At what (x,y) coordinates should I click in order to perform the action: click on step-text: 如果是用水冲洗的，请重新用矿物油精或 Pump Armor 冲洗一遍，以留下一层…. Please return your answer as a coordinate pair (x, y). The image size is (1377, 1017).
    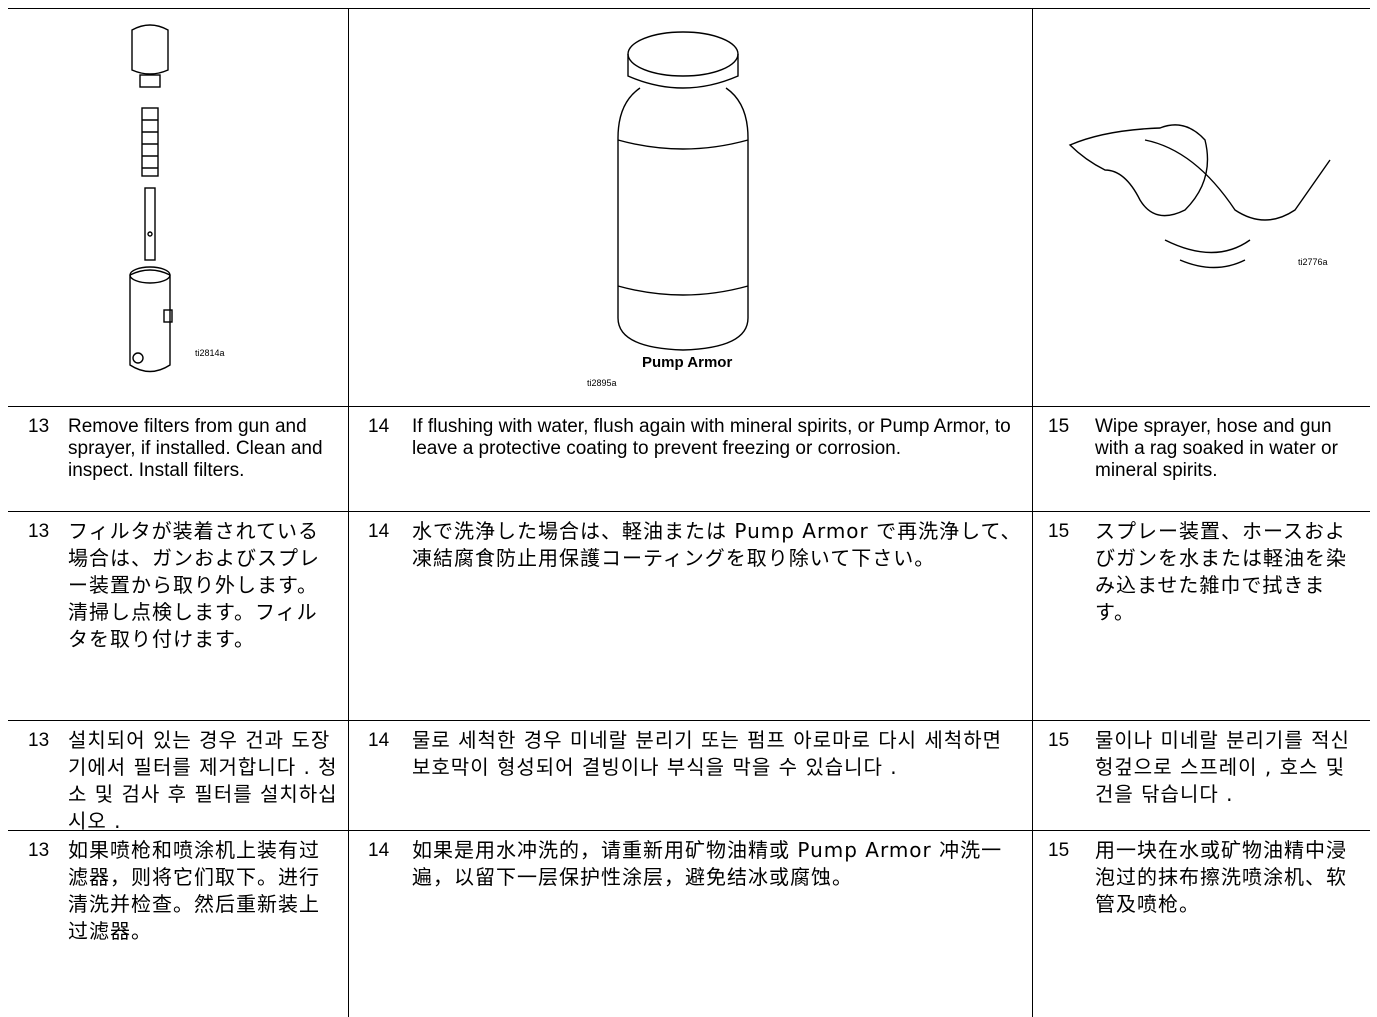
    Looking at the image, I should click on (707, 863).